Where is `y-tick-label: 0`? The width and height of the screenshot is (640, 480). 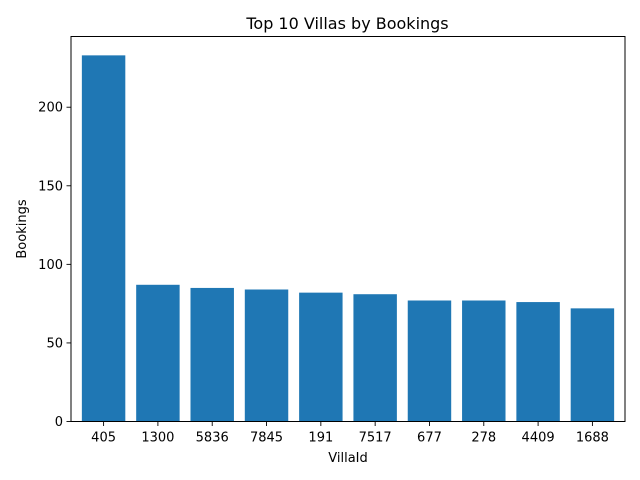 y-tick-label: 0 is located at coordinates (59, 422).